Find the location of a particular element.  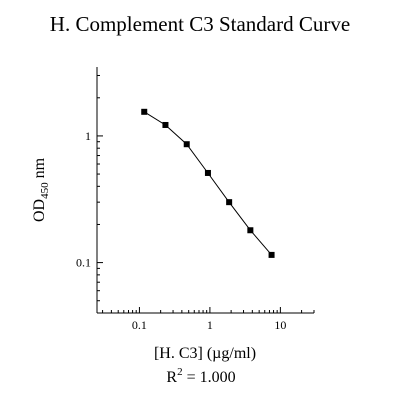

r-squared-value: = 1.000 is located at coordinates (209, 377).